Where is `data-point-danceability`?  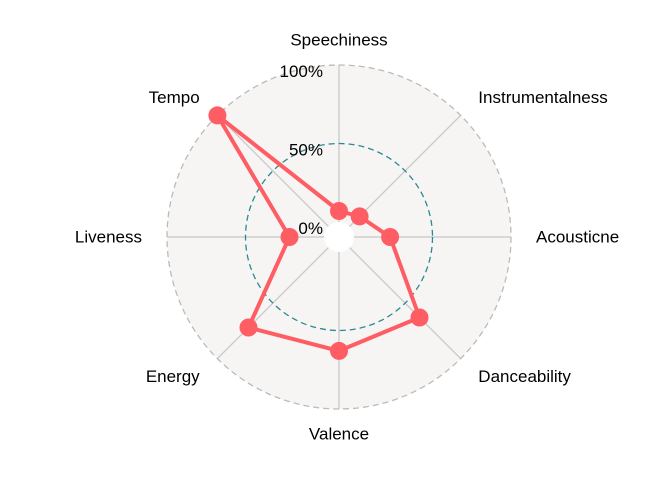 data-point-danceability is located at coordinates (419, 317).